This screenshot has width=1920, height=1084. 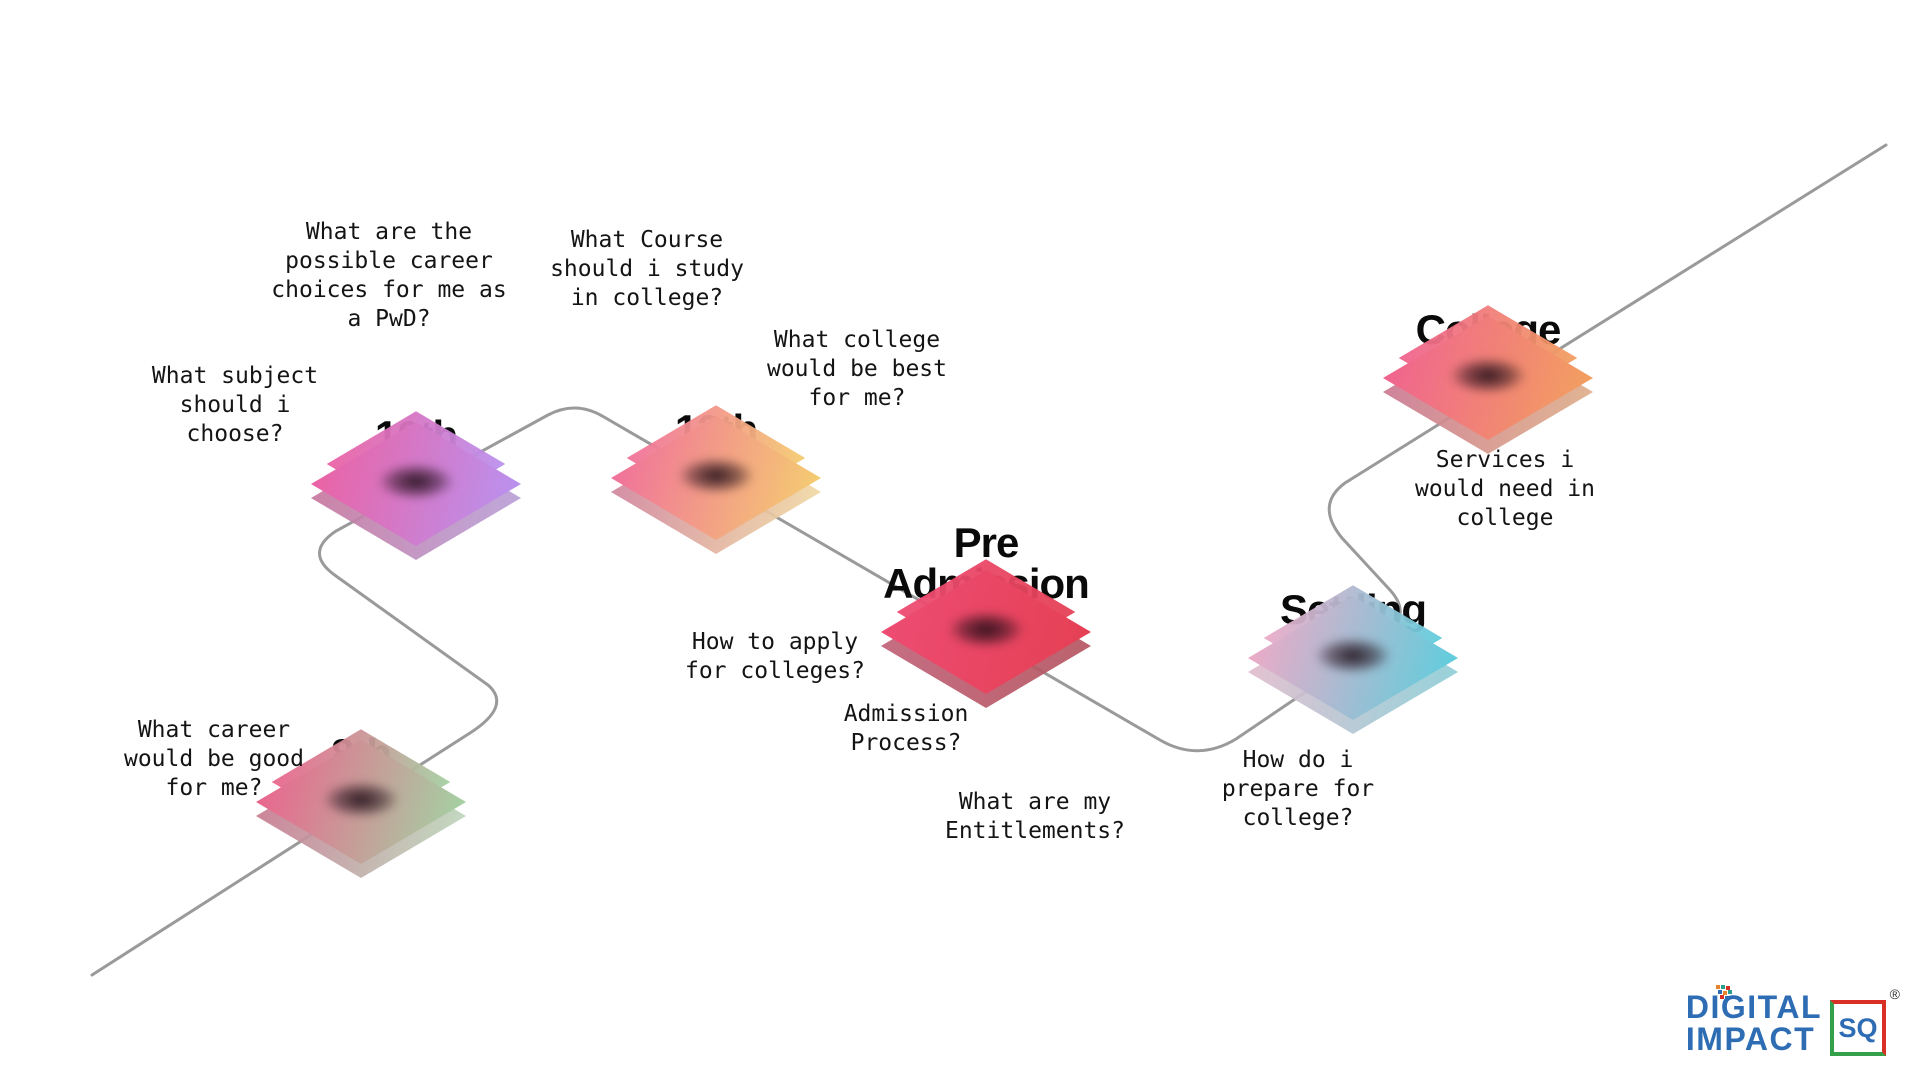 I want to click on logo-sq-badge: SQ, so click(x=1858, y=1028).